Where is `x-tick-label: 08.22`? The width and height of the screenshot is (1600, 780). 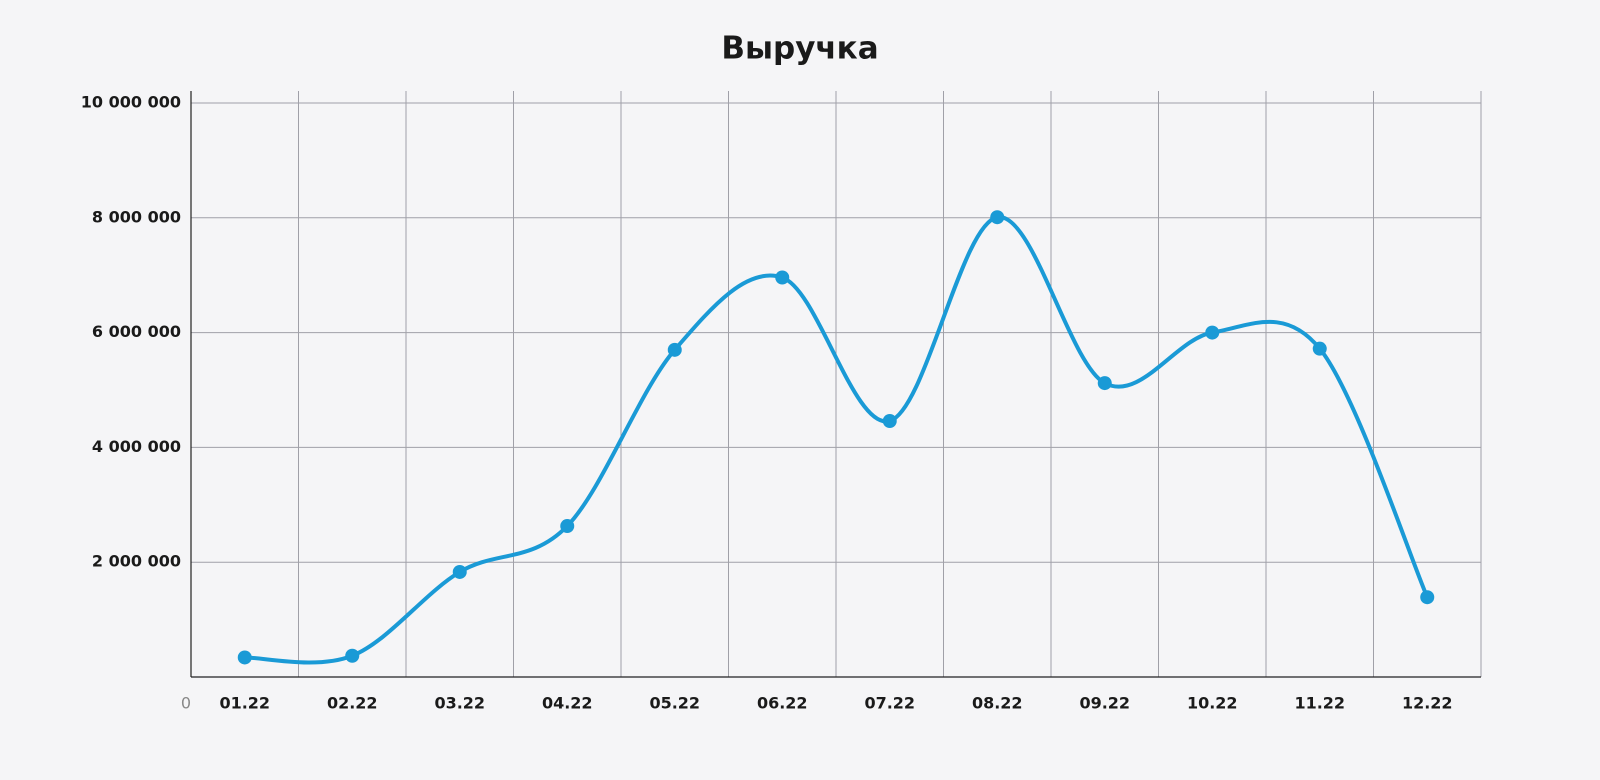
x-tick-label: 08.22 is located at coordinates (997, 703).